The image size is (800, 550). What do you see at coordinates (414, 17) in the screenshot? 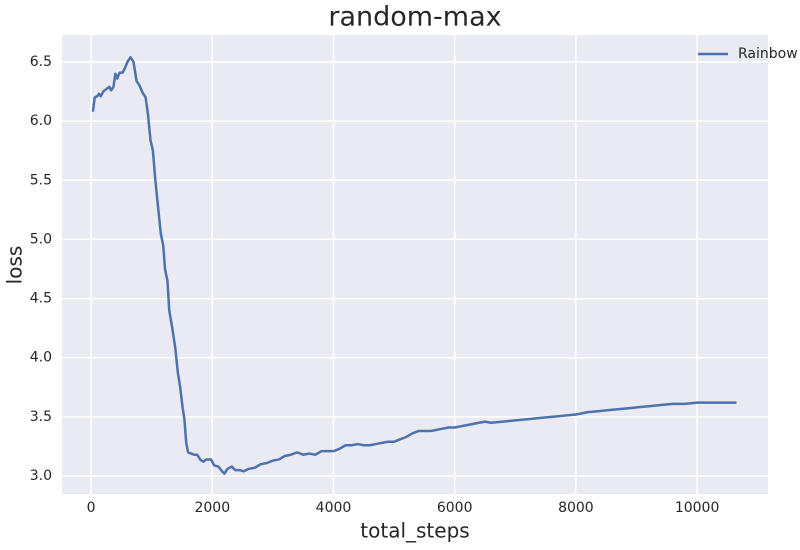
I see `chart-title: random-max` at bounding box center [414, 17].